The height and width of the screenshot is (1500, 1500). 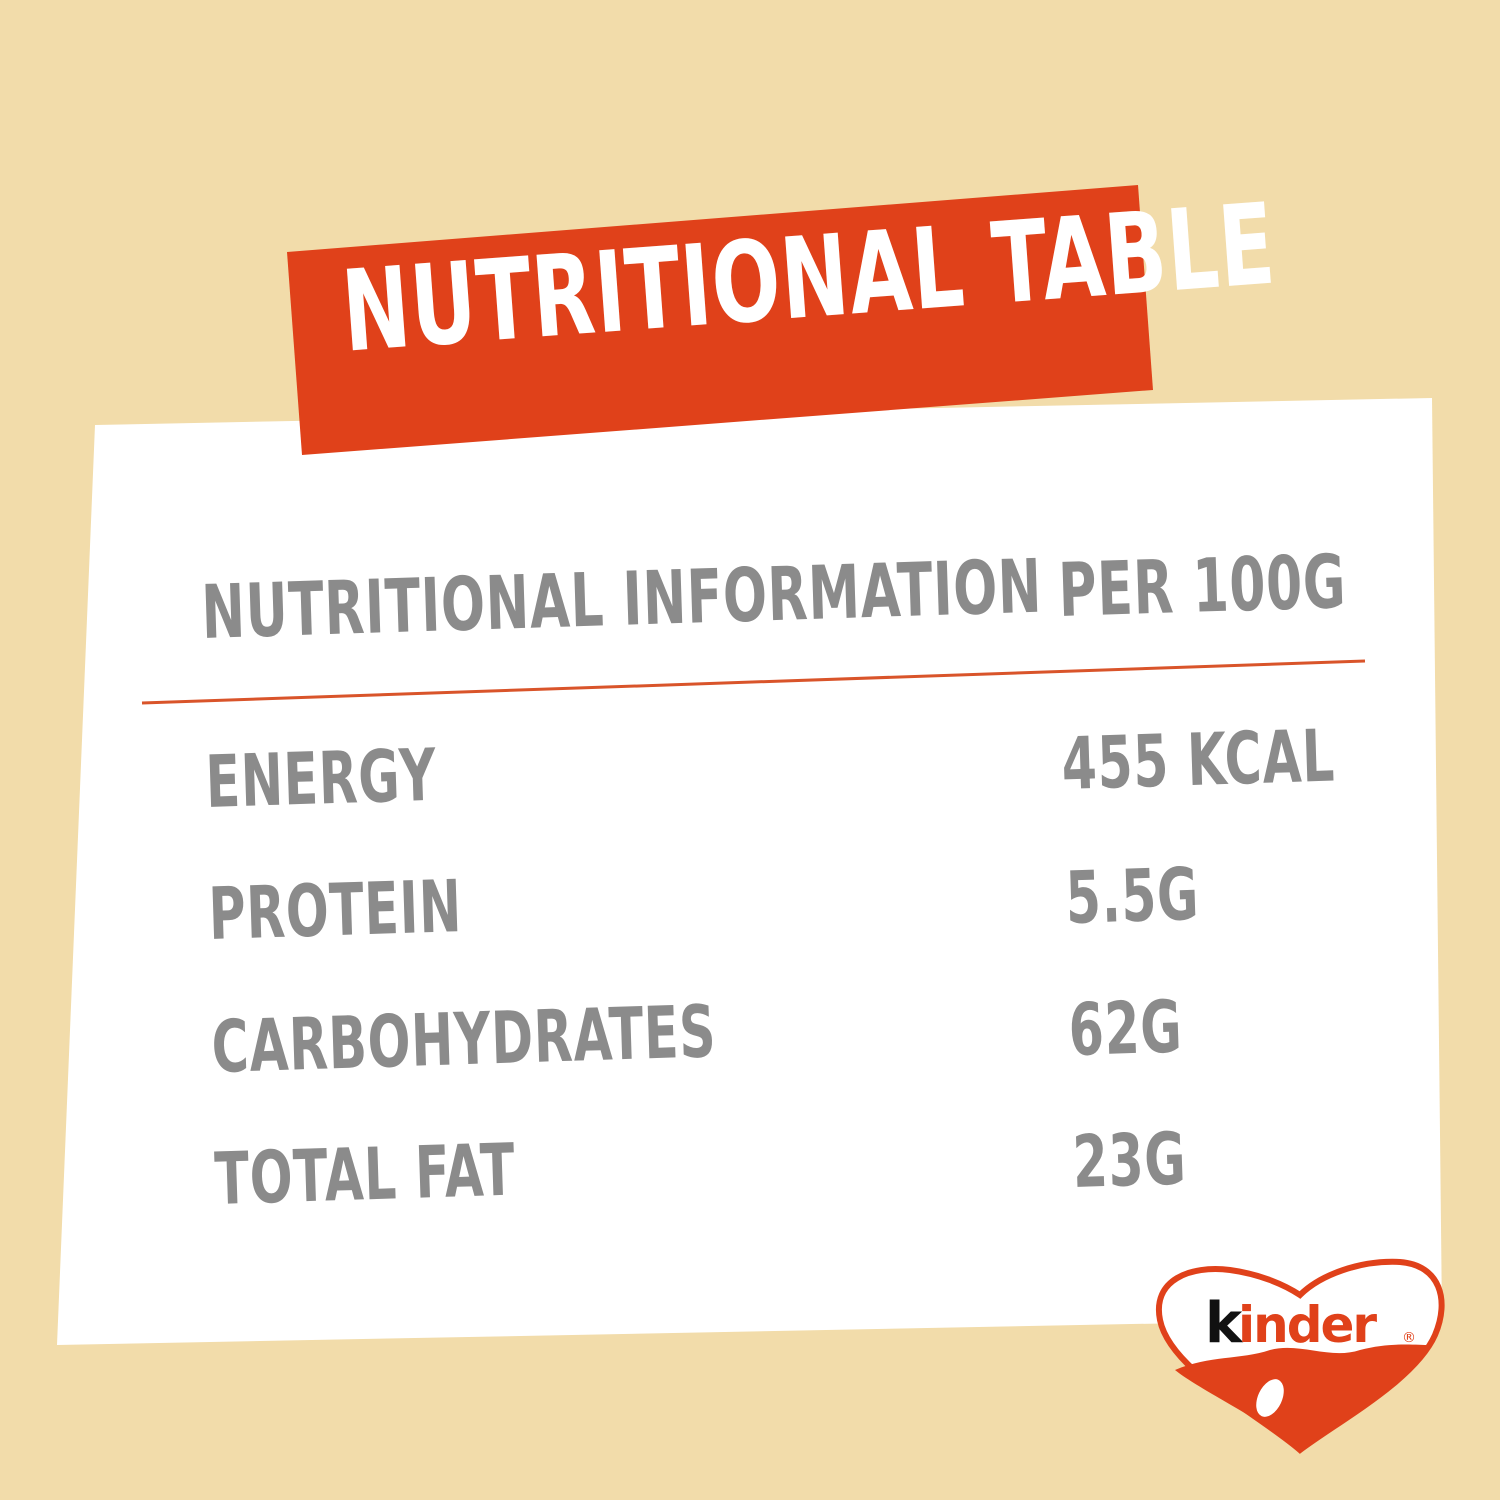 I want to click on row-label-energy: ENERGY, so click(x=321, y=778).